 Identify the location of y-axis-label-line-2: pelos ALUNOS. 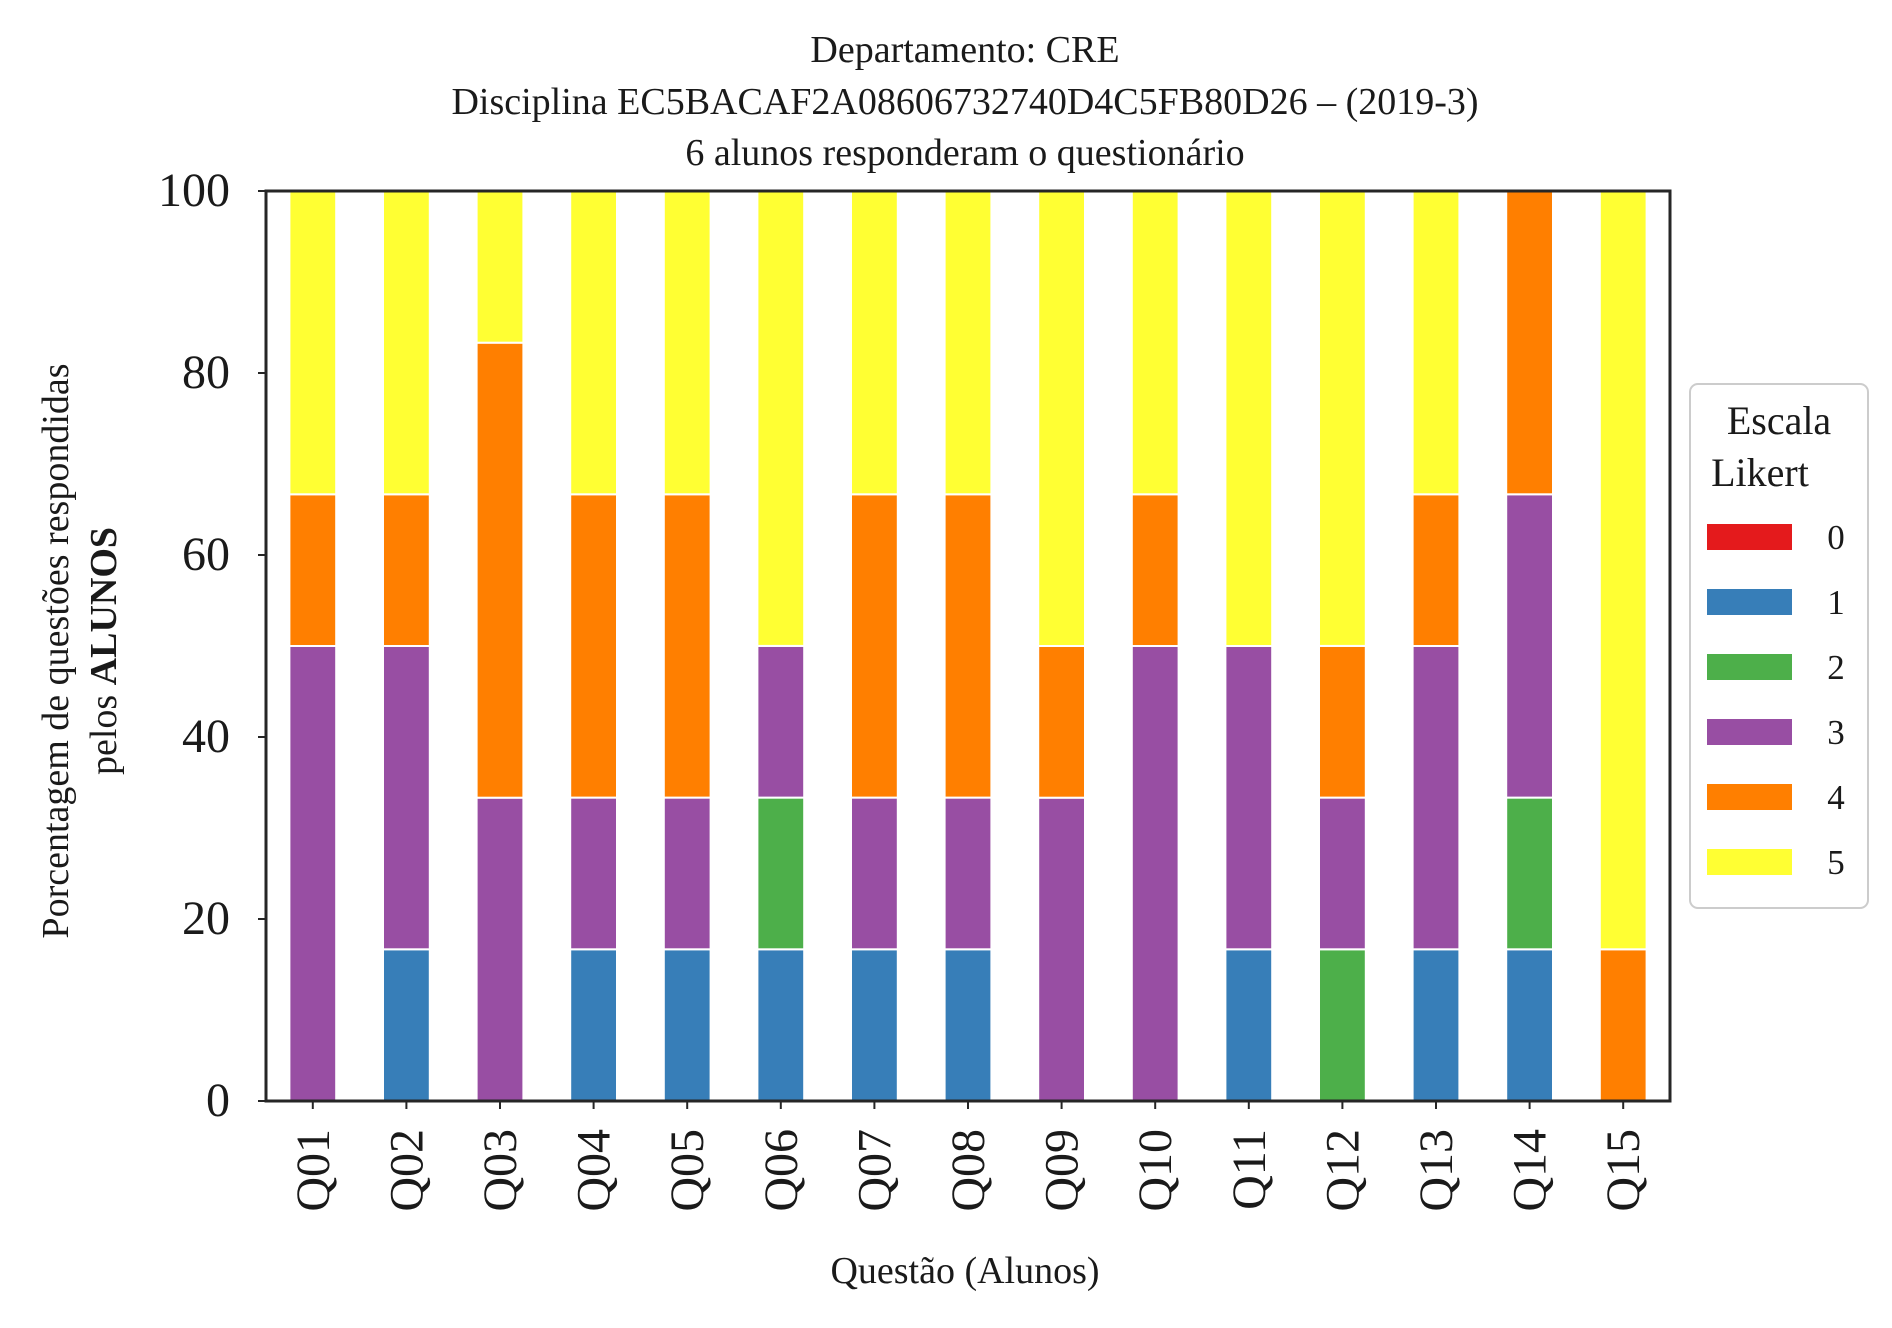
(104, 651).